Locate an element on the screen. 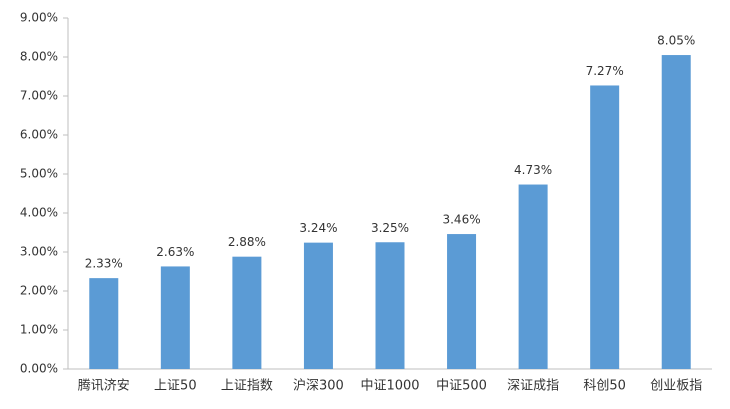  value-label: 7.27% is located at coordinates (605, 71).